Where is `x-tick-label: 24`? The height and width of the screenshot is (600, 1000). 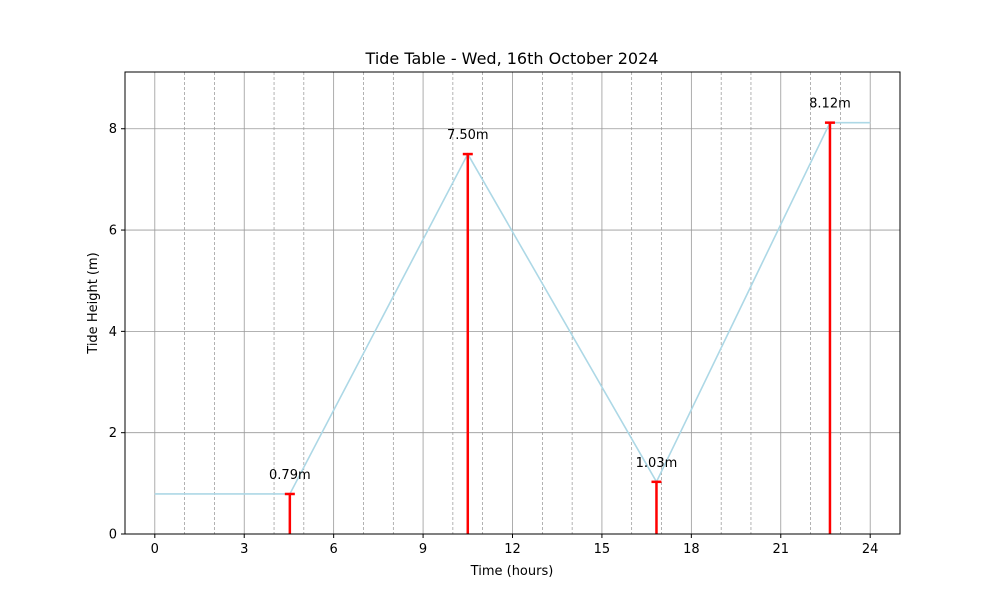 x-tick-label: 24 is located at coordinates (870, 549).